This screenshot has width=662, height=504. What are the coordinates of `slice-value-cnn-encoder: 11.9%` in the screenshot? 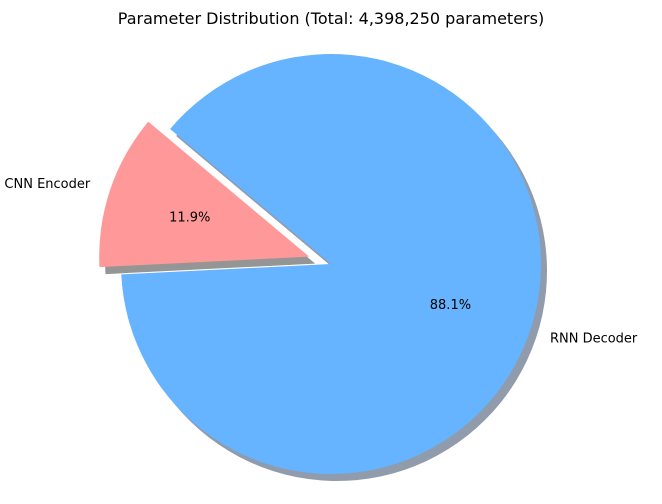 It's located at (189, 218).